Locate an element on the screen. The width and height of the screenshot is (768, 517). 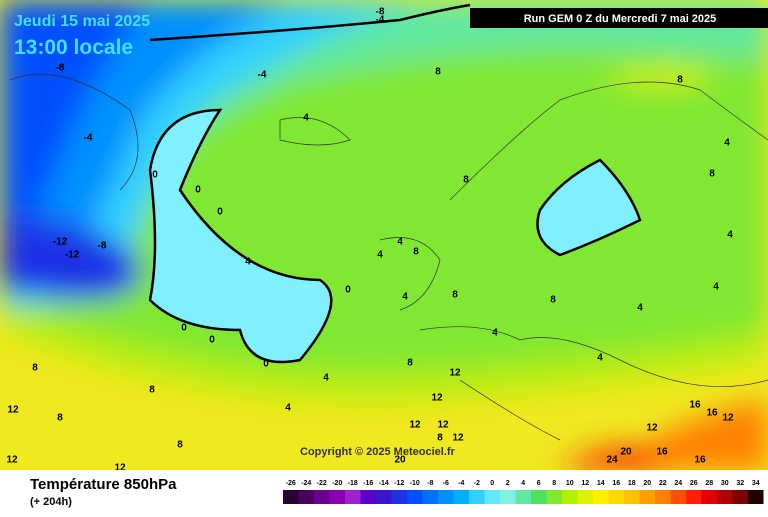
colorbar-label: -2 is located at coordinates (477, 483).